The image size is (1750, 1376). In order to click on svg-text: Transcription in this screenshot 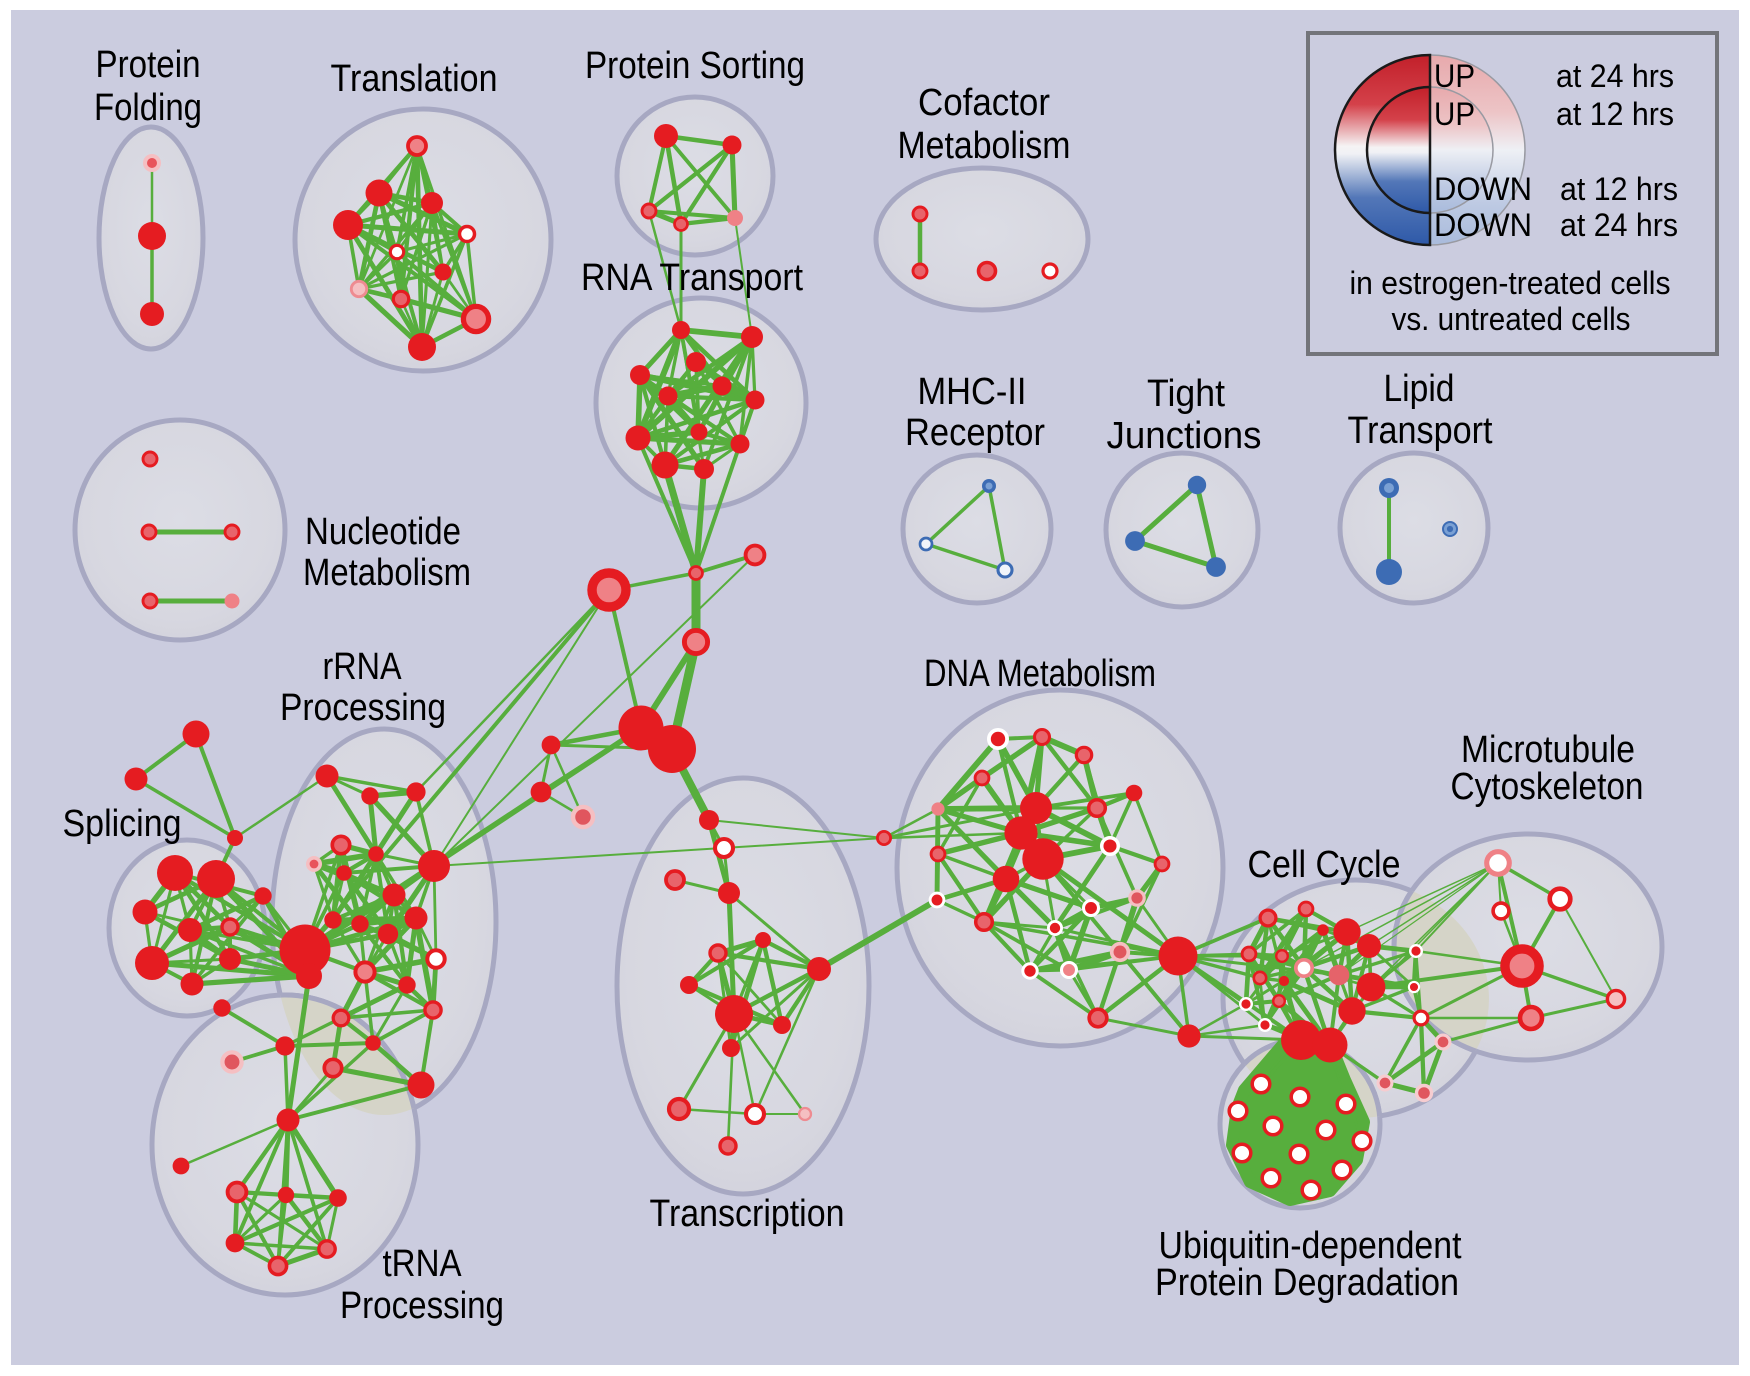, I will do `click(747, 1214)`.